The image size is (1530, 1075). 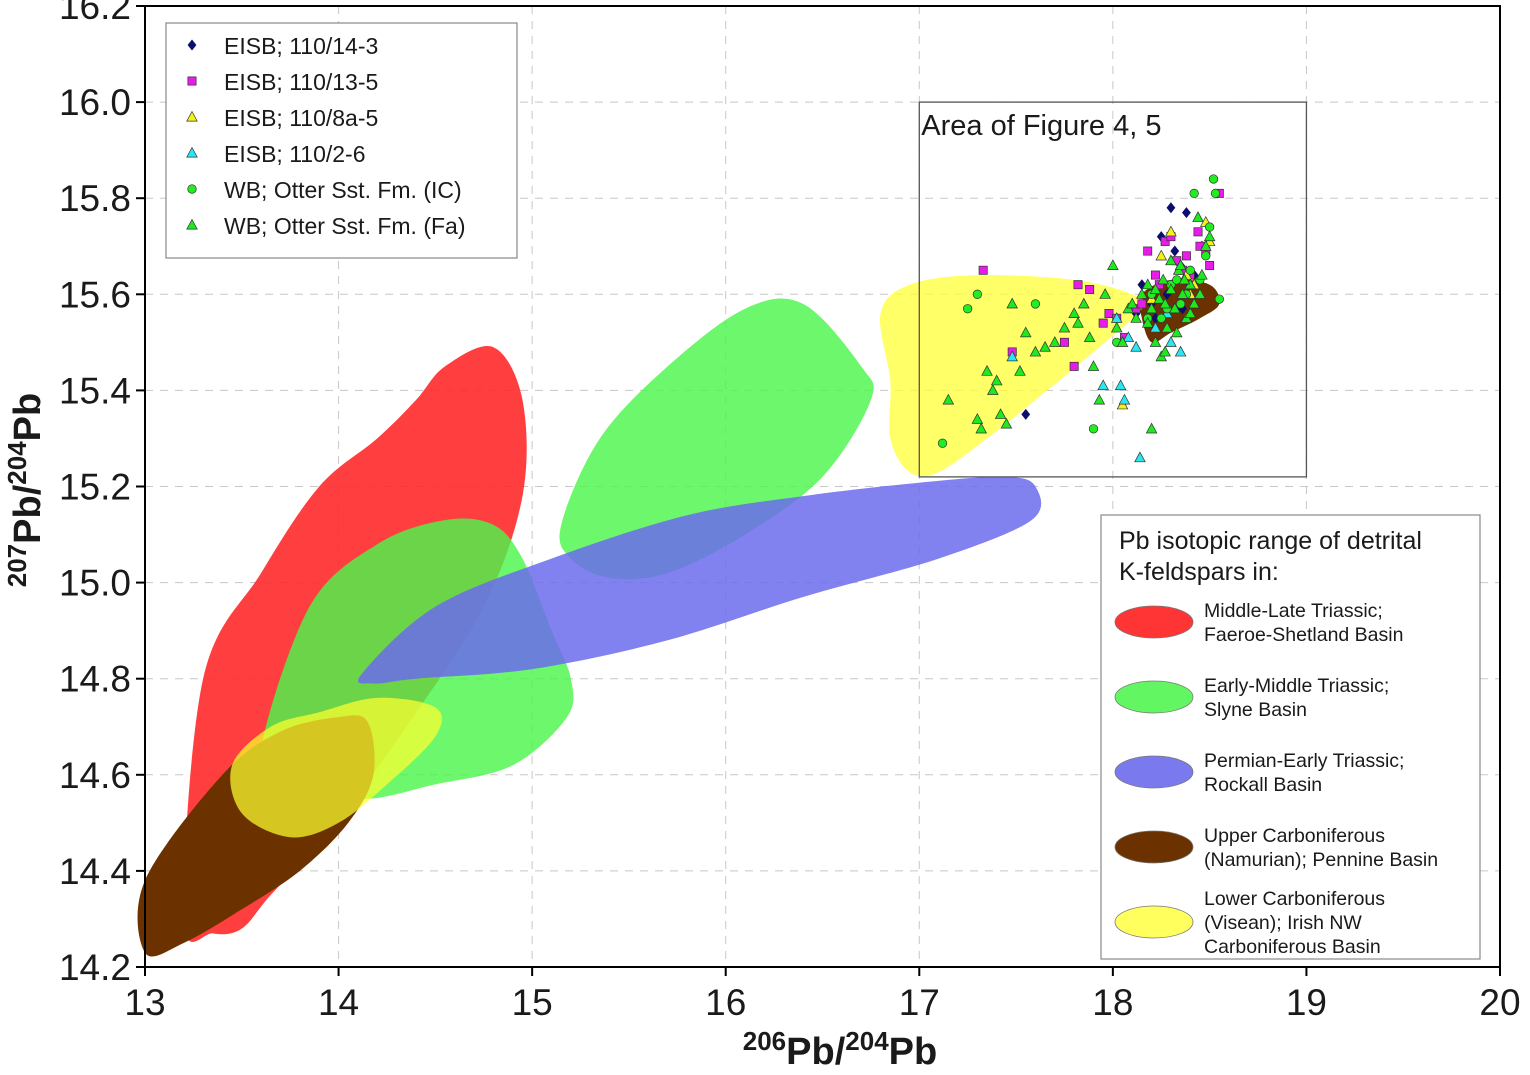 I want to click on series-wb-otter-sst-fm-fa, so click(x=1079, y=322).